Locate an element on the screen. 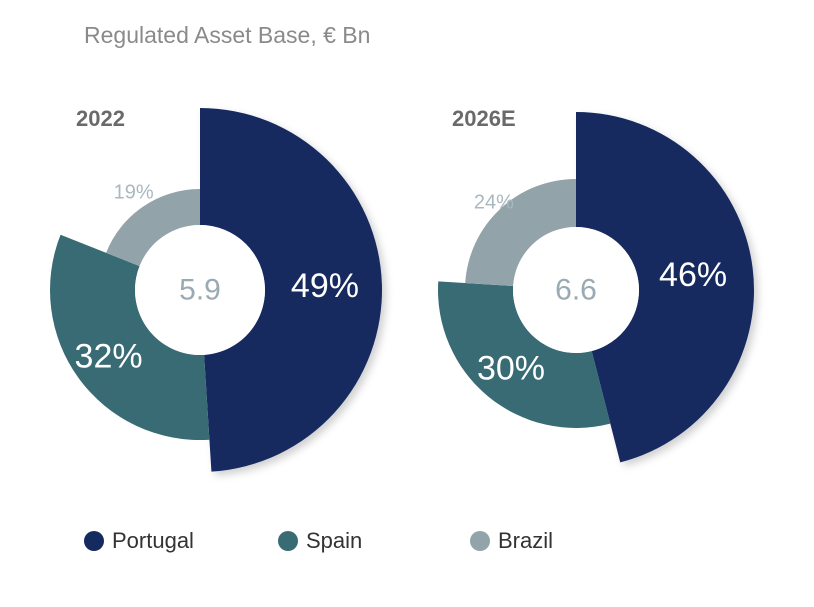 This screenshot has height=607, width=814. chart-year-2022: 2022 is located at coordinates (100, 118).